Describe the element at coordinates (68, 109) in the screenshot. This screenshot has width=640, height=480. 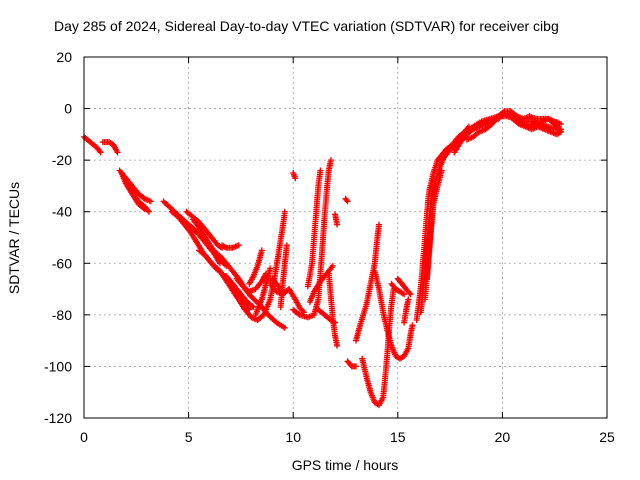
I see `y-tick-label: 0` at that location.